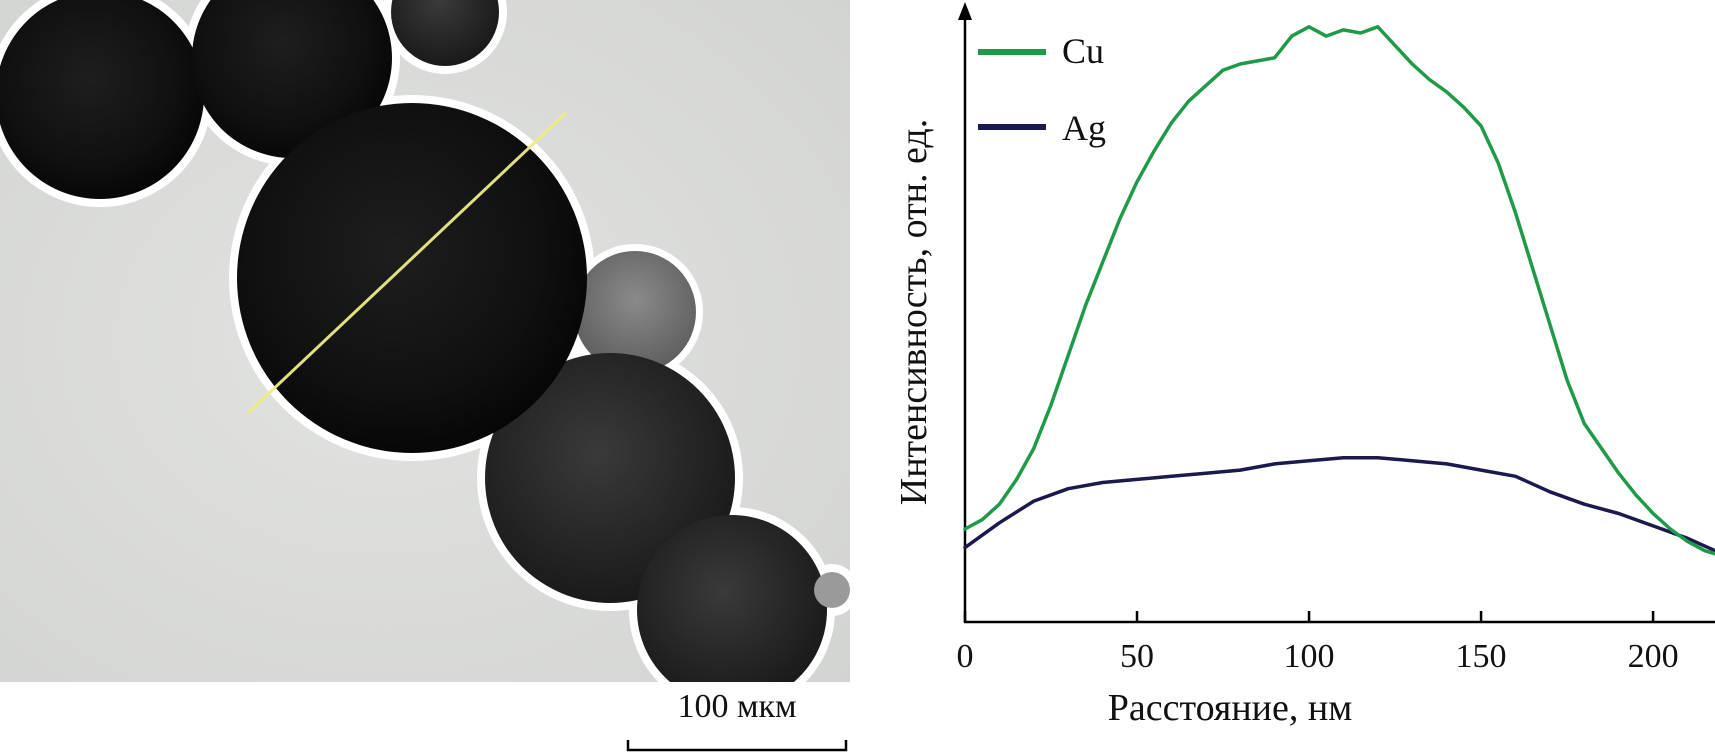  Describe the element at coordinates (1339, 504) in the screenshot. I see `series-line-ag` at that location.